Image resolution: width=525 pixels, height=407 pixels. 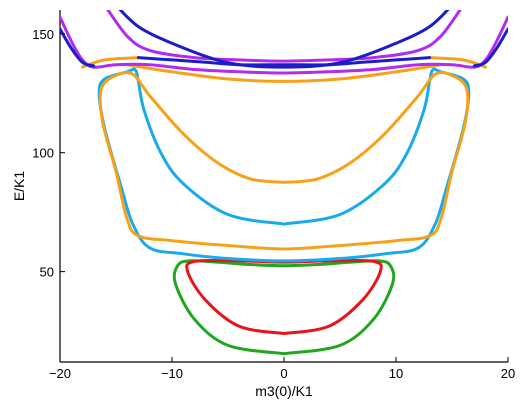 I want to click on y-tick-label: 50, so click(x=47, y=272).